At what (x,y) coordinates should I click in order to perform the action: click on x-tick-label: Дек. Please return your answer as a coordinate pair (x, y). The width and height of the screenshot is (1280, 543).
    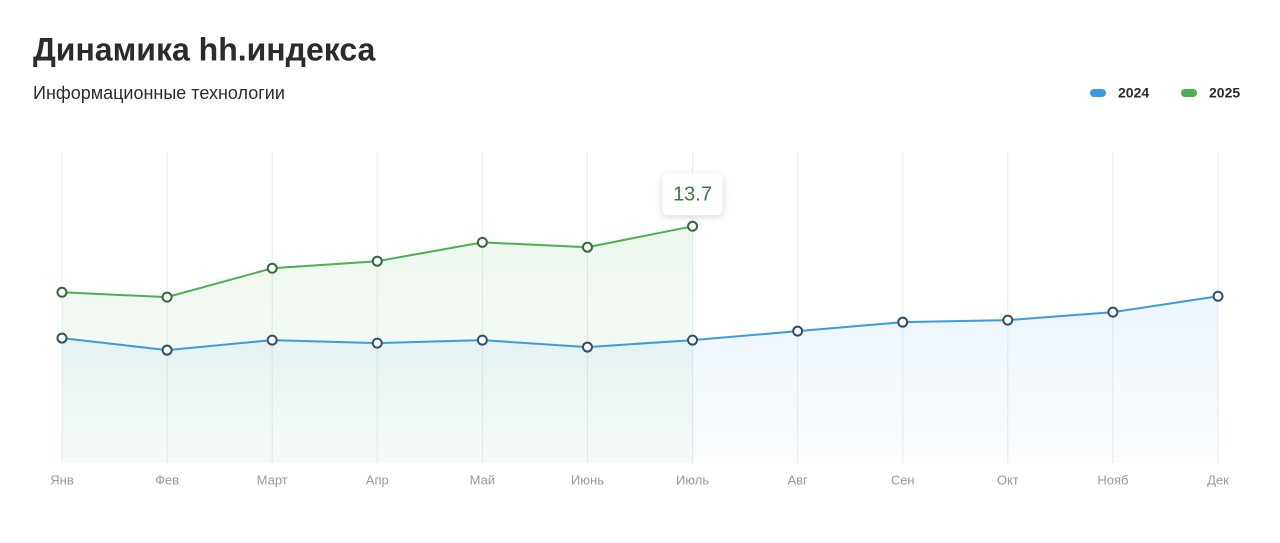
    Looking at the image, I should click on (1218, 479).